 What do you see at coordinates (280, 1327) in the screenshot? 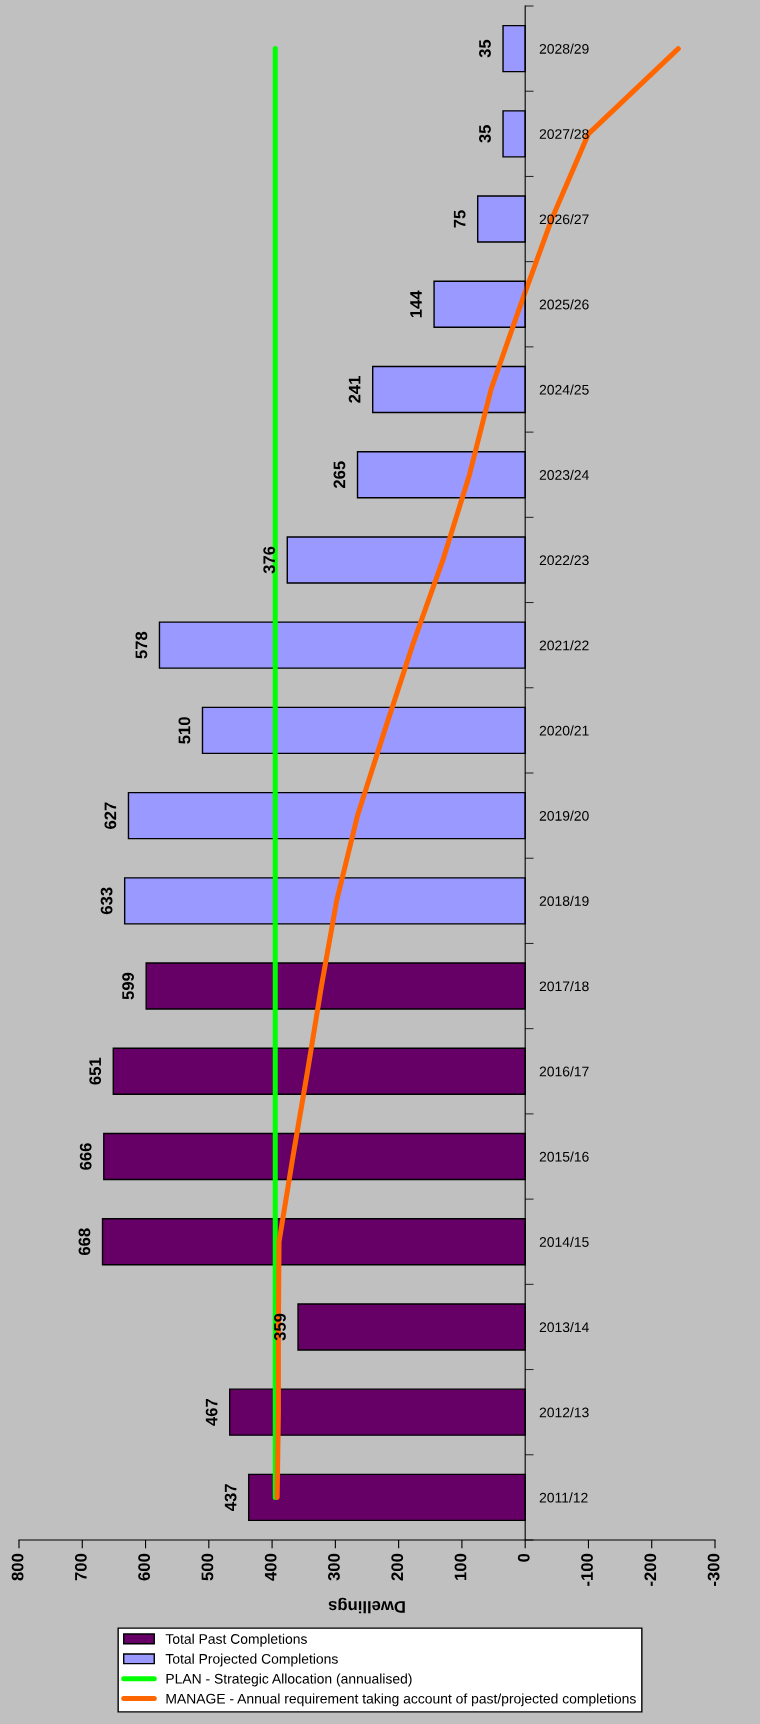
I see `data-label: 359` at bounding box center [280, 1327].